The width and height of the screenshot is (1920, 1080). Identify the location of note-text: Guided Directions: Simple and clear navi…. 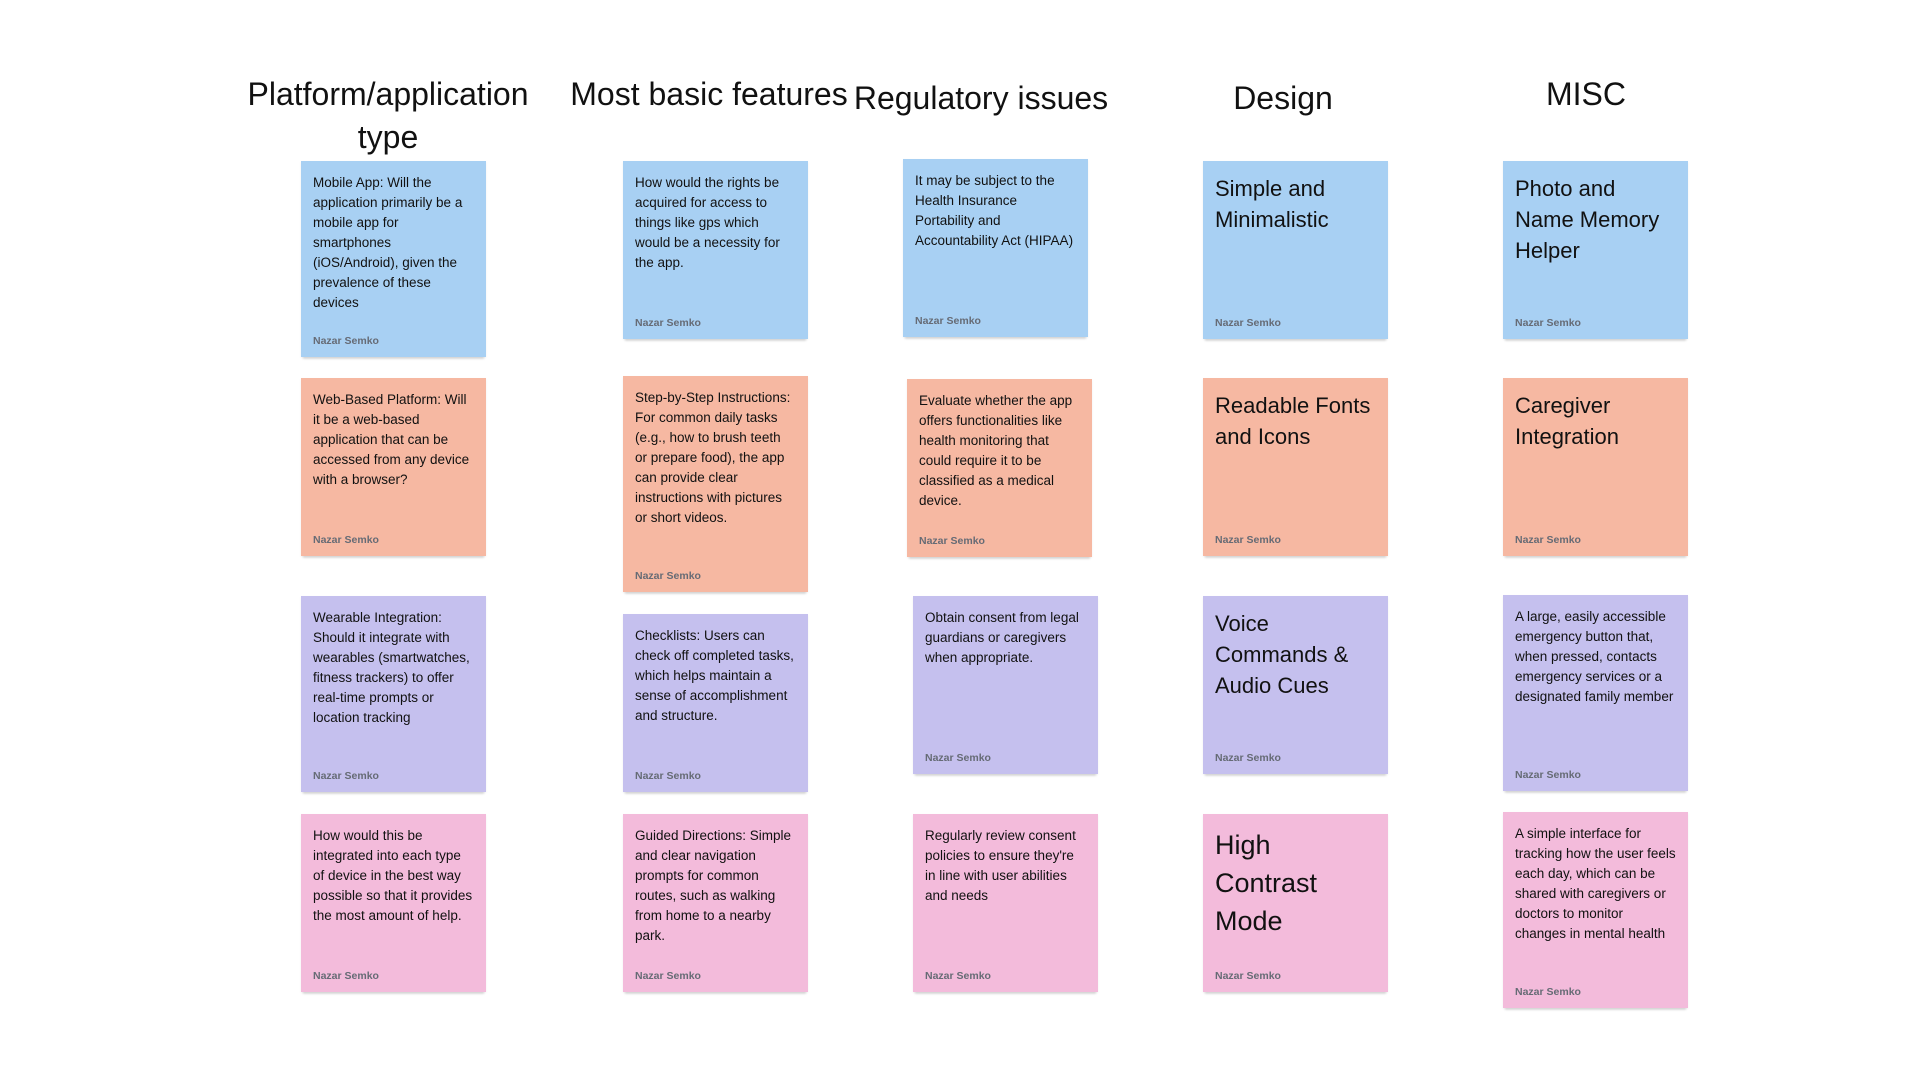
(713, 885).